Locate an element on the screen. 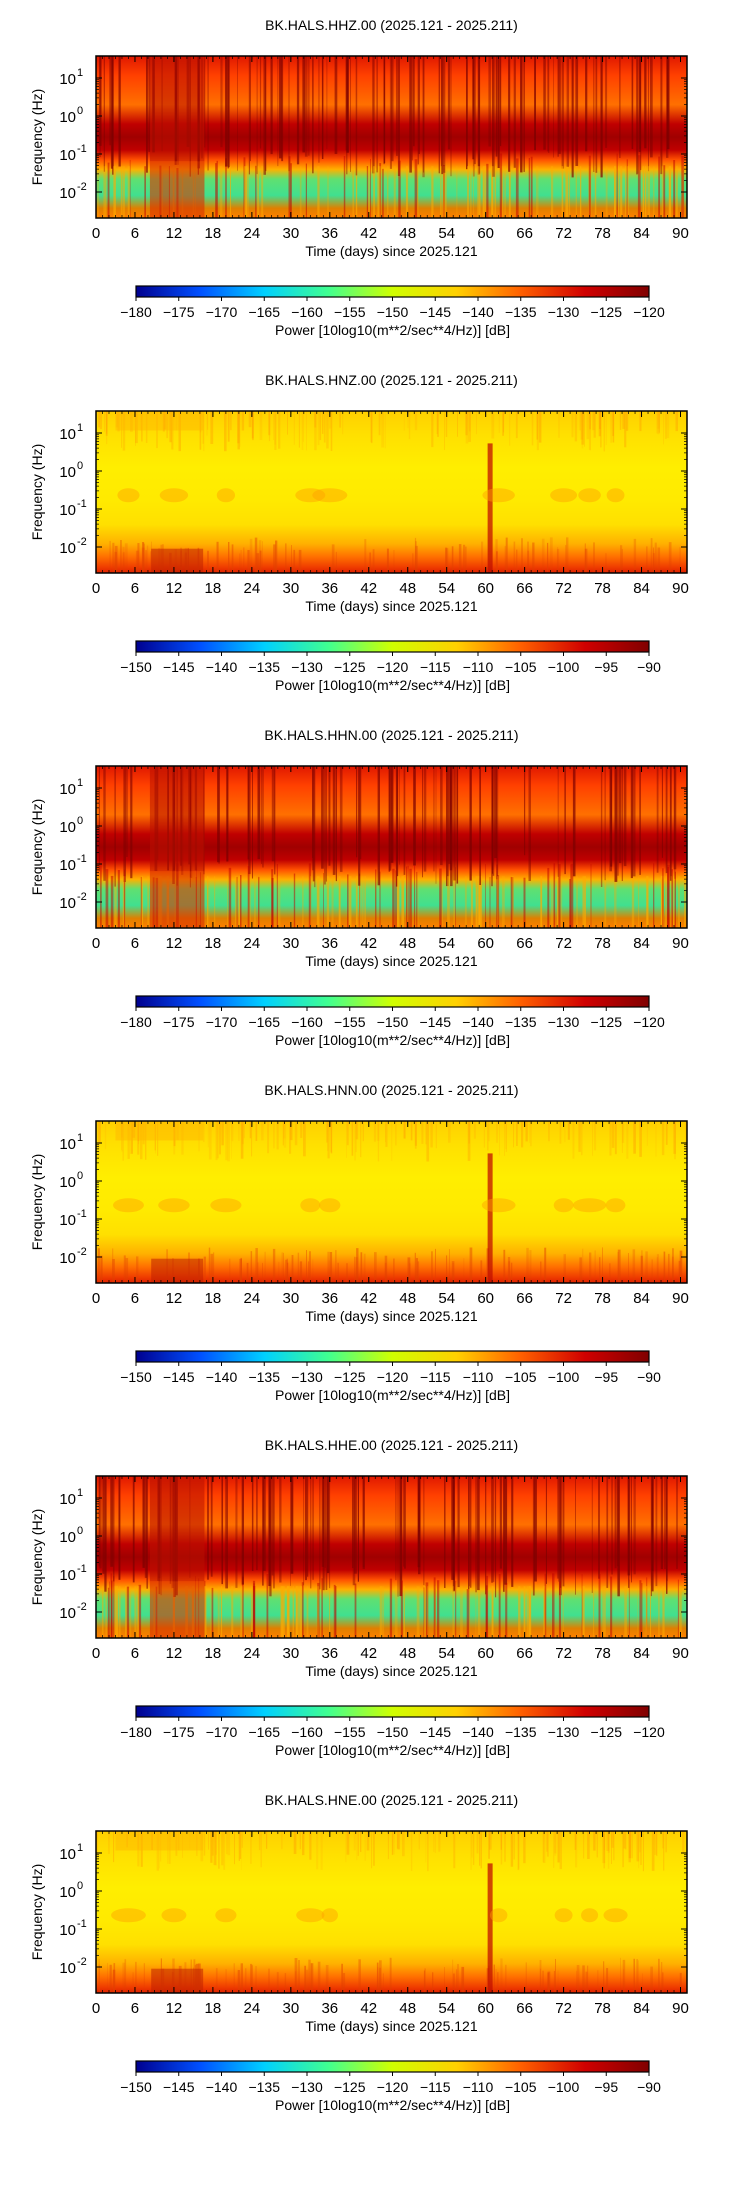 The width and height of the screenshot is (750, 2197). colorbar-tick-label: −135 is located at coordinates (521, 312).